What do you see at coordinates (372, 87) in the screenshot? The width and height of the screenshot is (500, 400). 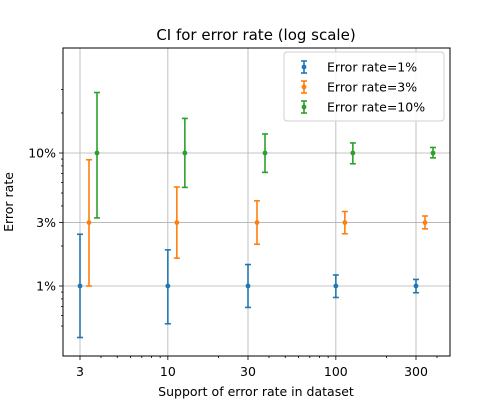 I see `legend-label: Error rate=3%` at bounding box center [372, 87].